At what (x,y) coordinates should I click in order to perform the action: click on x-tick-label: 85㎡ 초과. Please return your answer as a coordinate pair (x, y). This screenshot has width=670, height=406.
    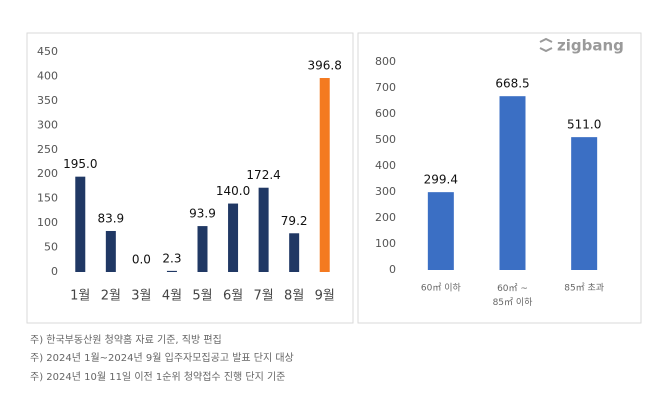
    Looking at the image, I should click on (584, 288).